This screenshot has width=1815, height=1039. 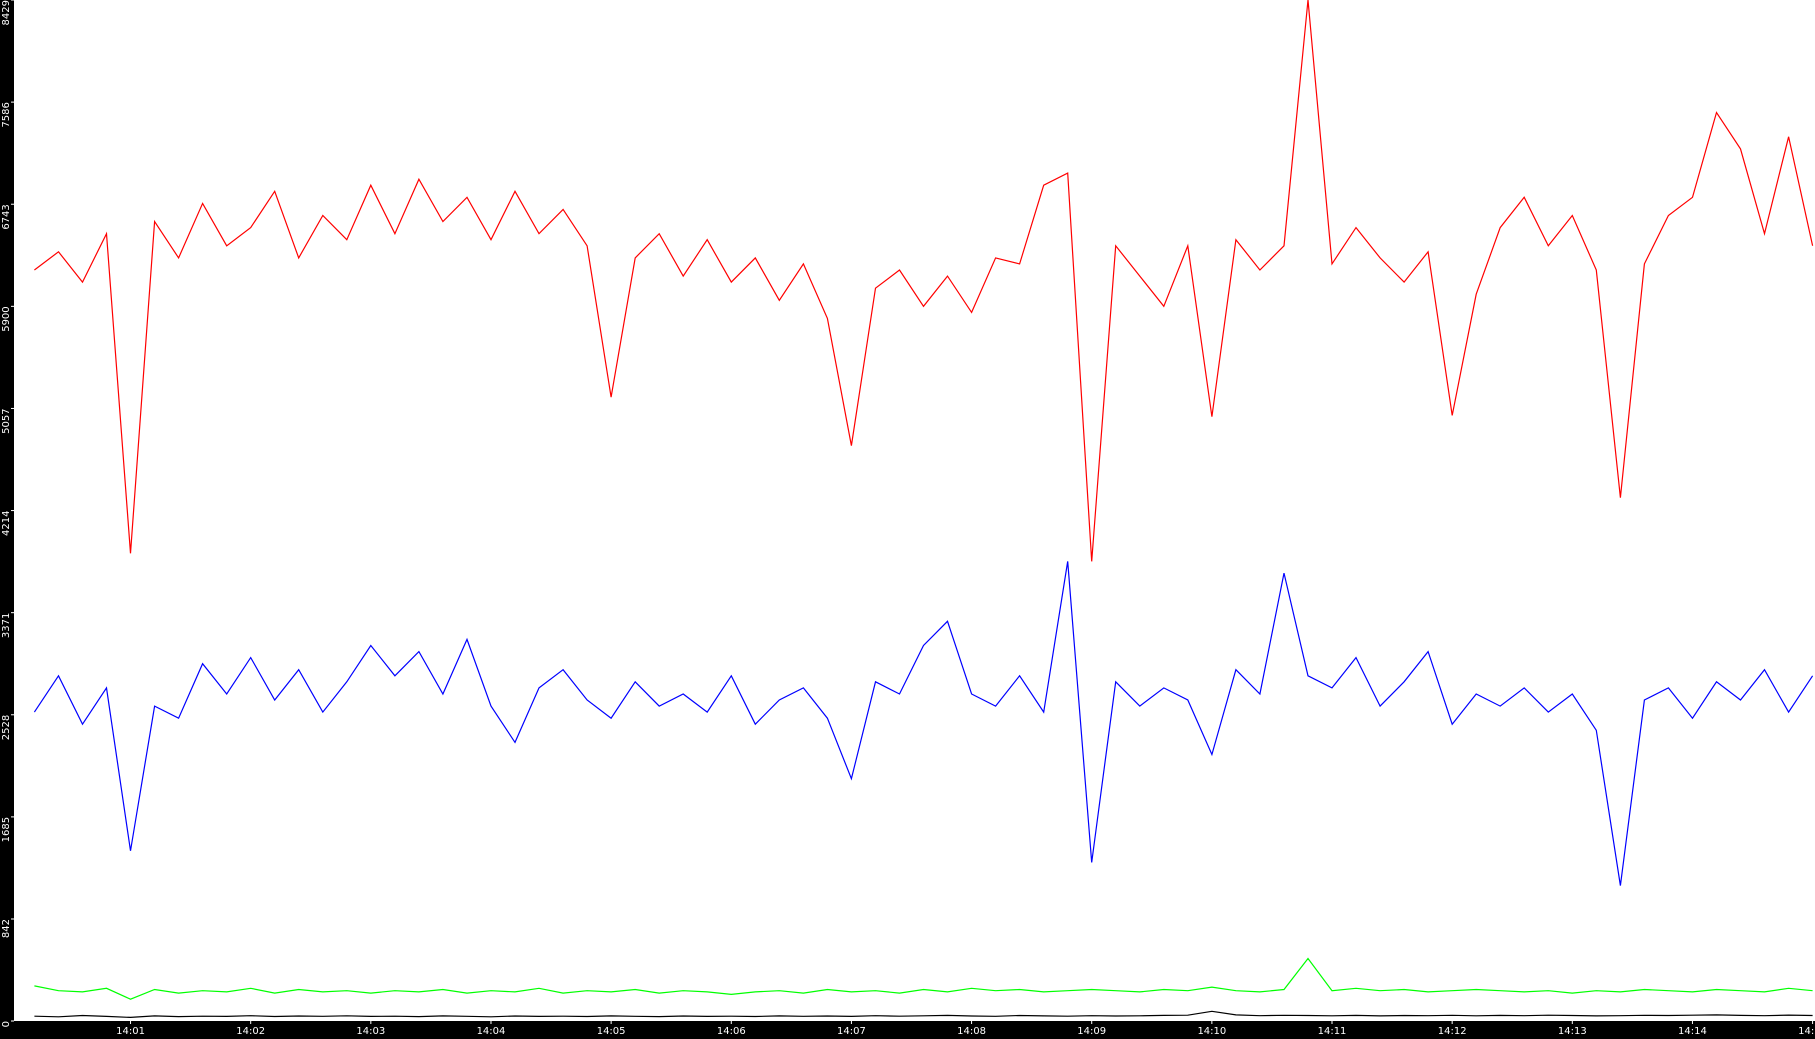 I want to click on y-tick-label: 5057, so click(x=6, y=420).